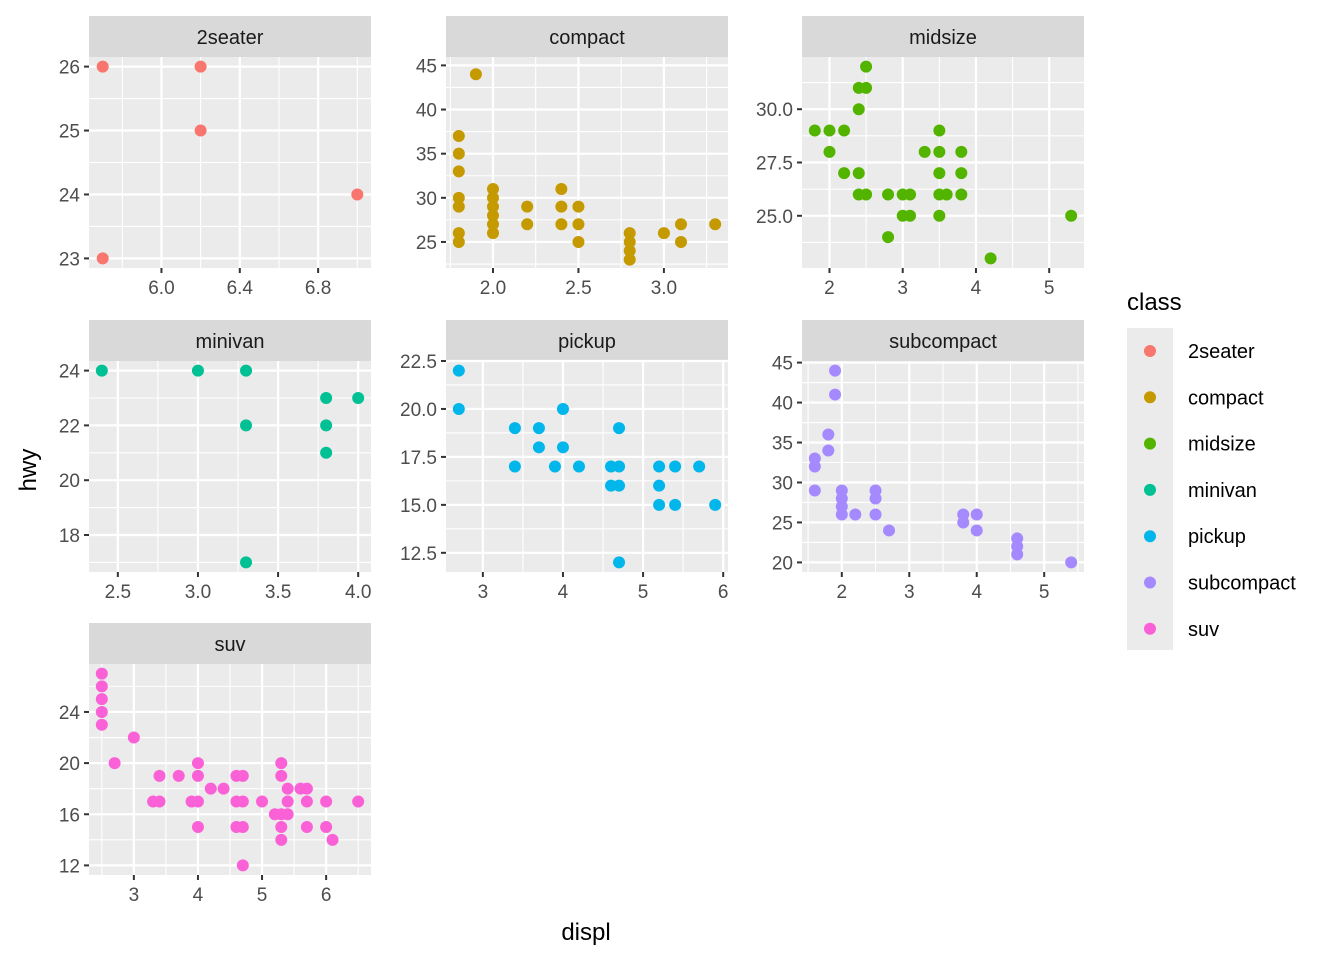 The image size is (1344, 960). I want to click on y-tick-label: 17.5, so click(418, 458).